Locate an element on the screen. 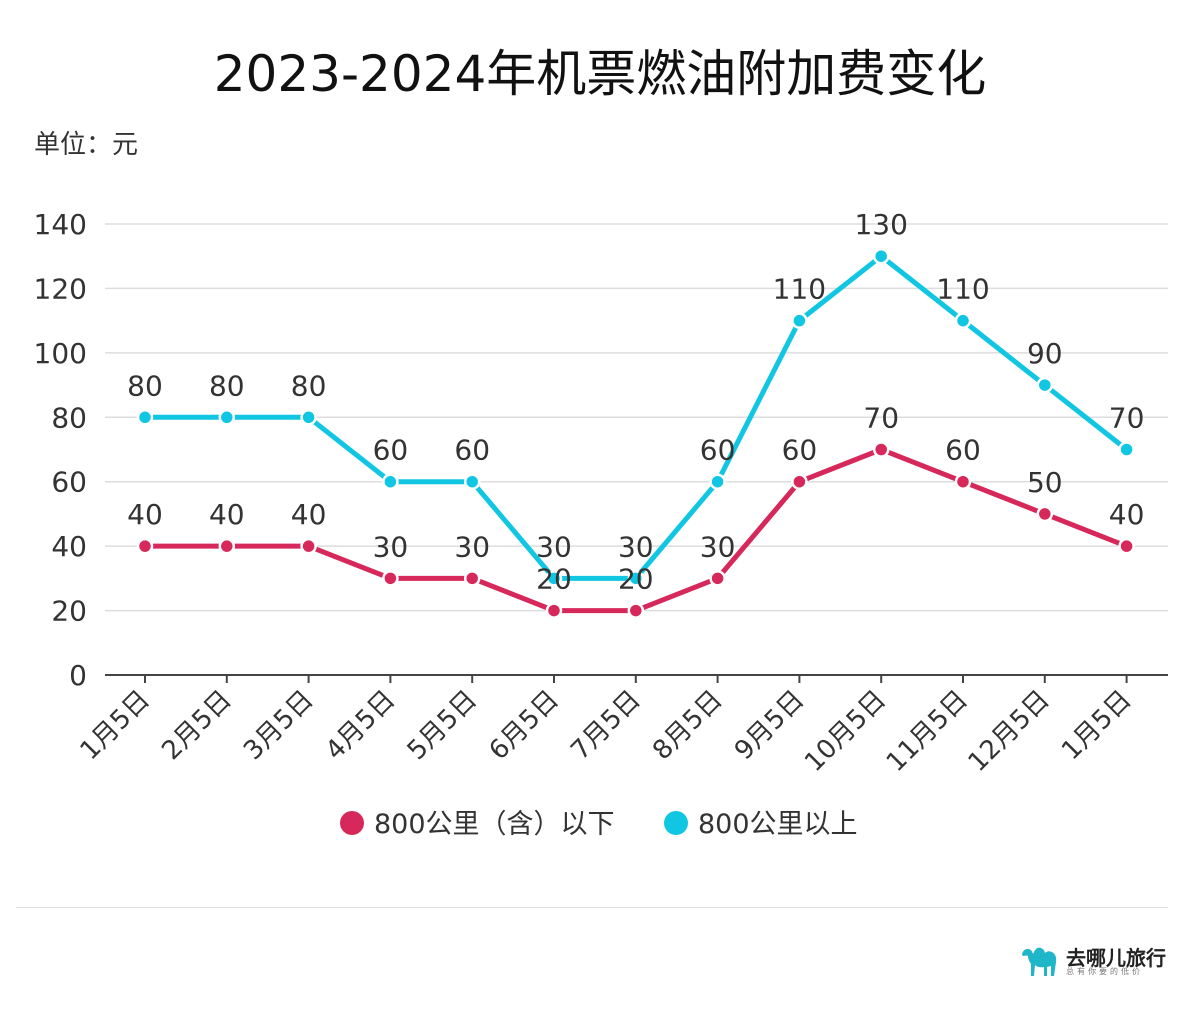 This screenshot has width=1200, height=1020. x-tick-label: 8月5日 is located at coordinates (687, 725).